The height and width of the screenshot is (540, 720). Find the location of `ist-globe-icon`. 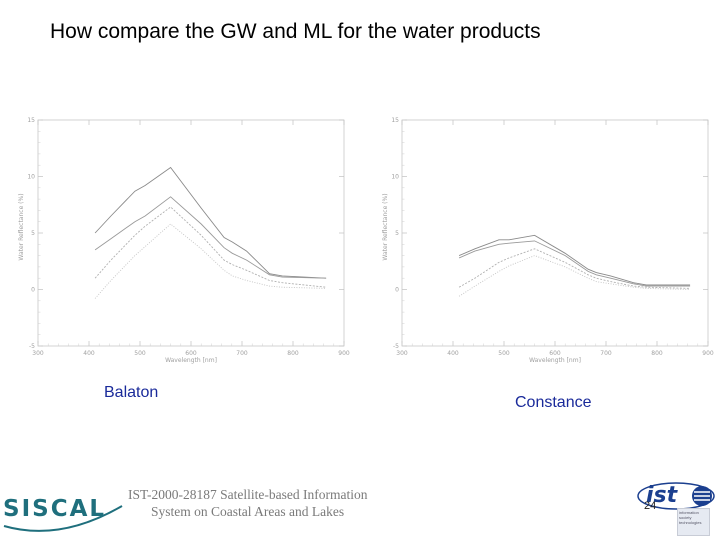

ist-globe-icon is located at coordinates (676, 496).